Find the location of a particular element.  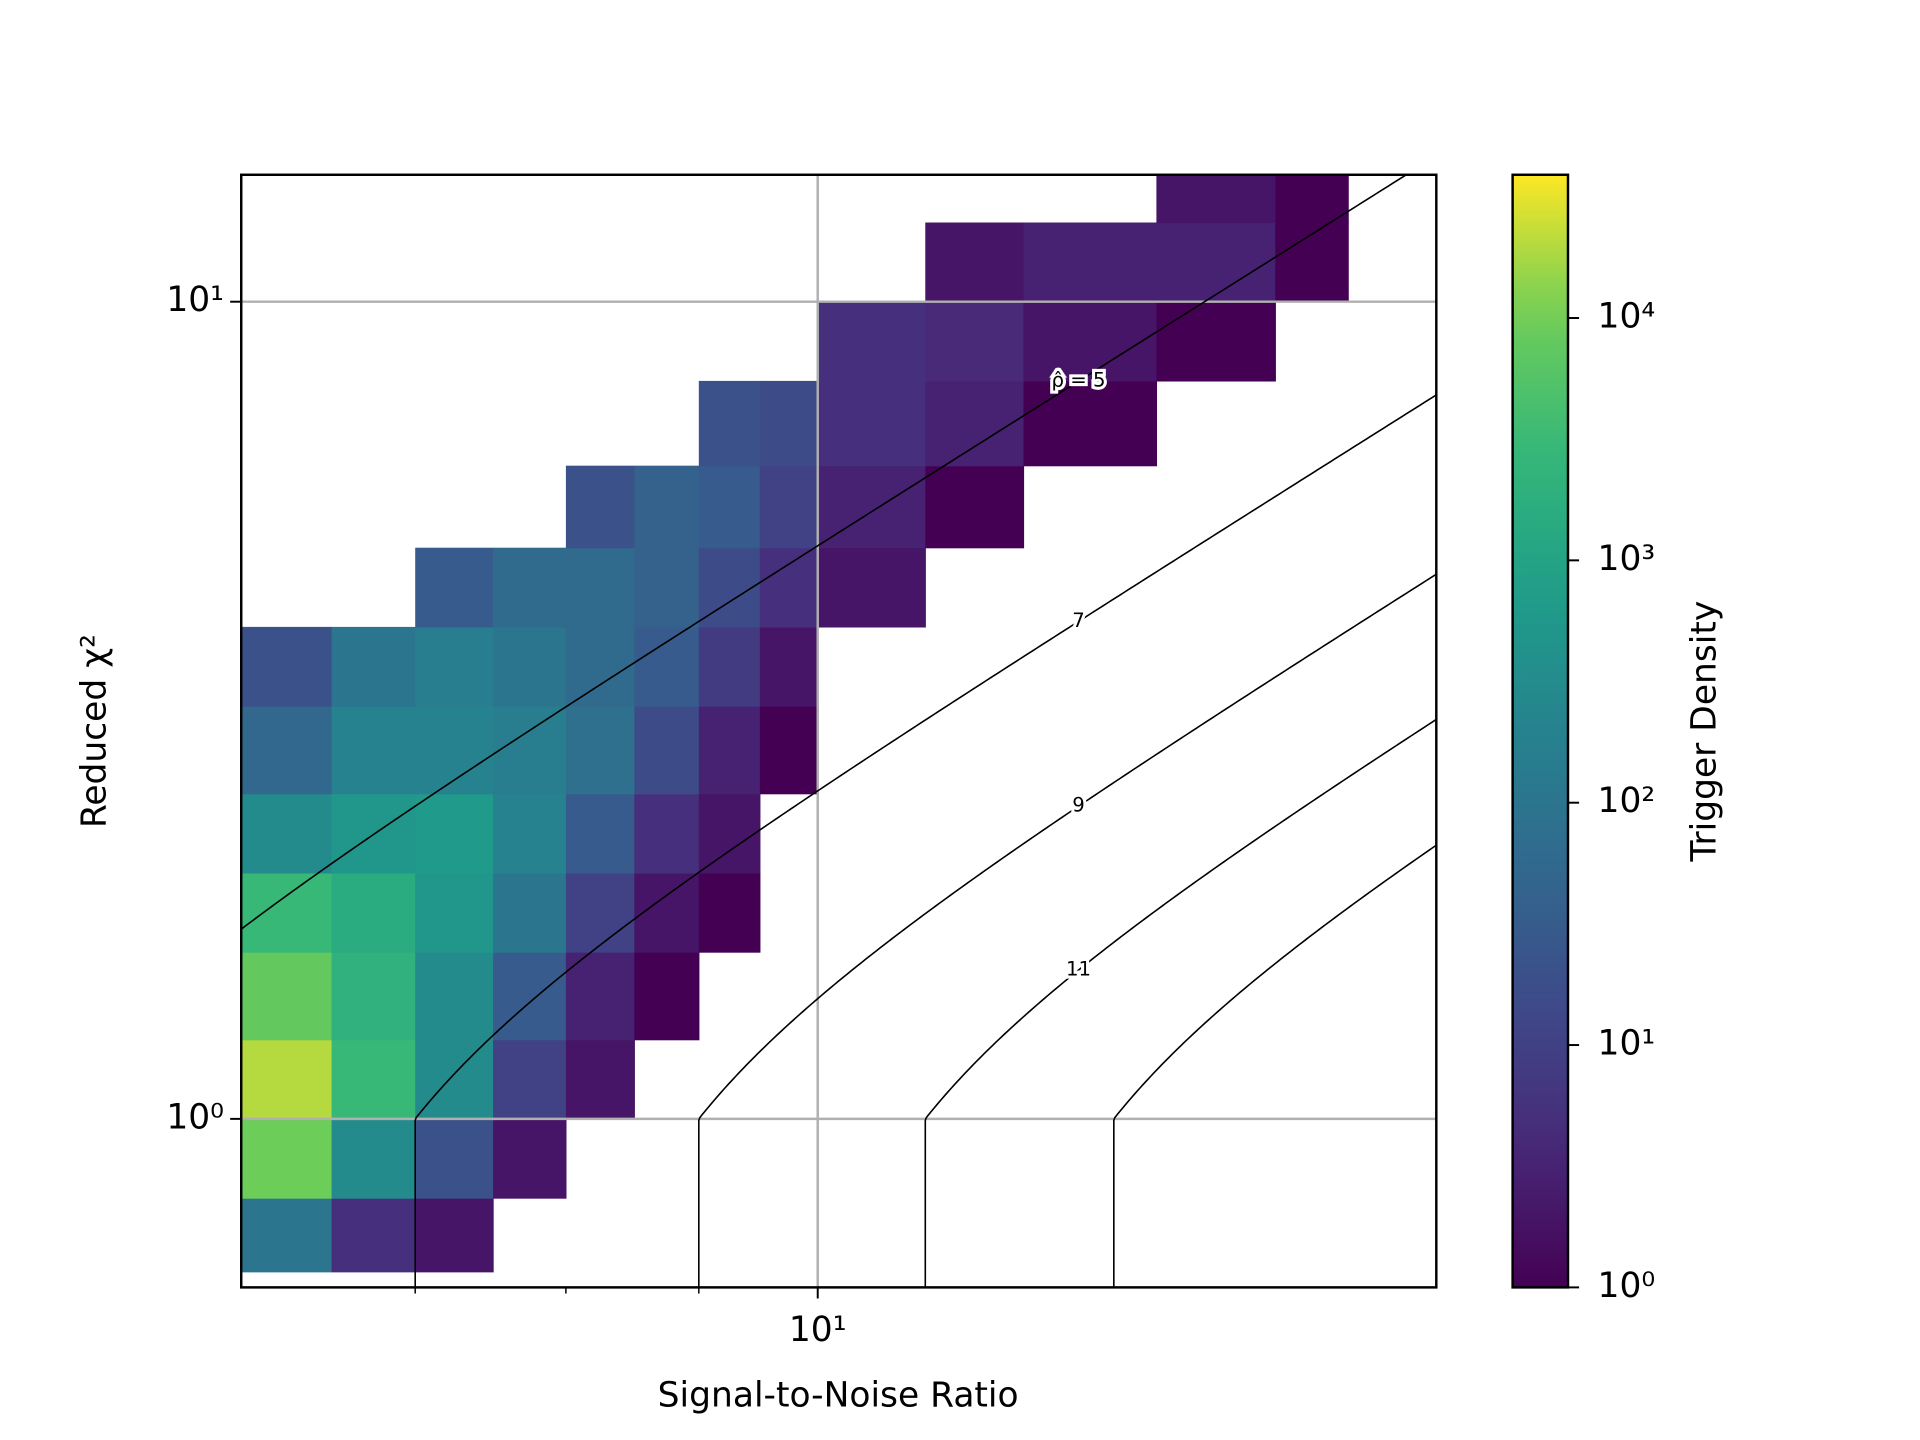

colorbar-label: Trigger Density is located at coordinates (1704, 732).